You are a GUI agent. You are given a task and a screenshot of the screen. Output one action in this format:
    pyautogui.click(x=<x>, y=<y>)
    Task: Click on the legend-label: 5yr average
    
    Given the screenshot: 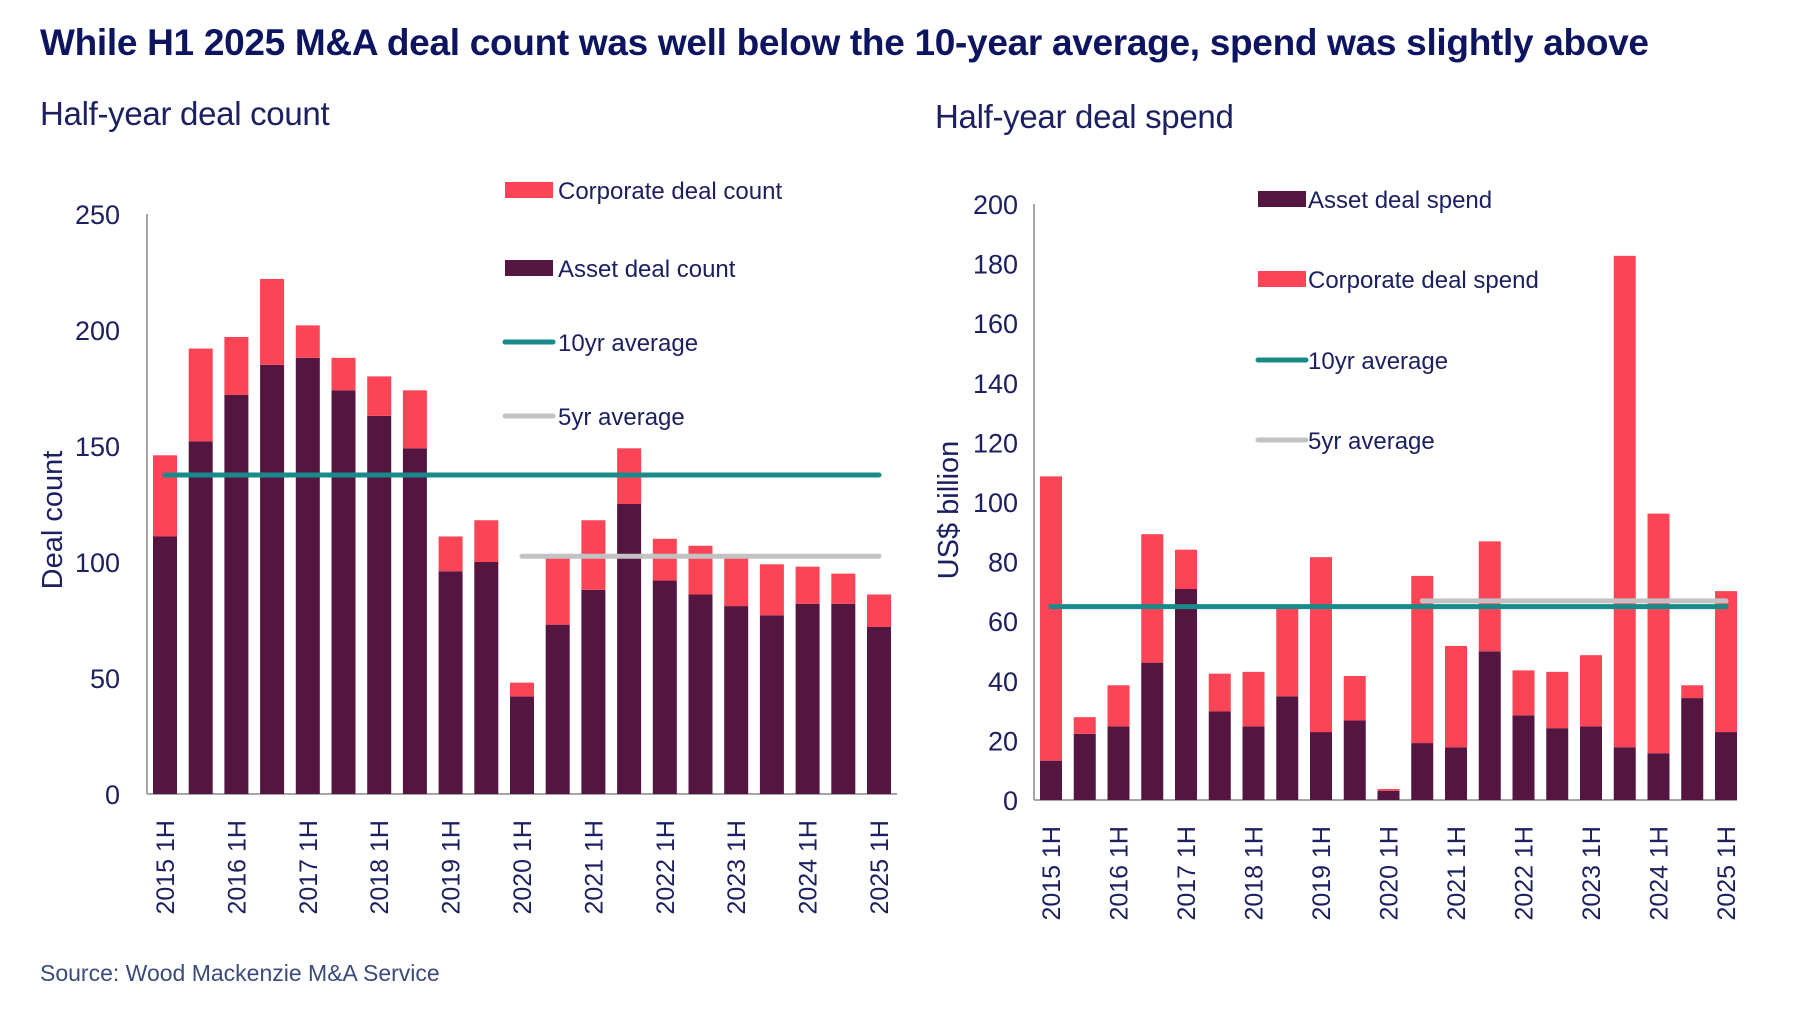 What is the action you would take?
    pyautogui.click(x=621, y=417)
    